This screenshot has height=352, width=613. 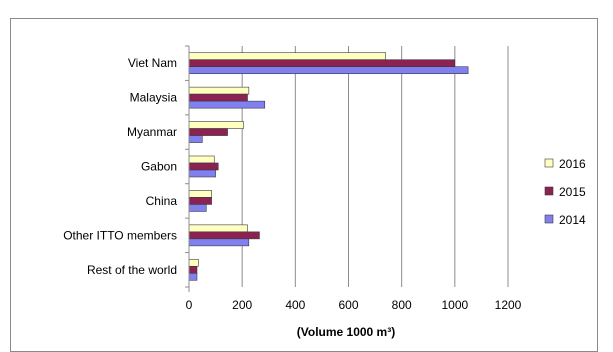 I want to click on category-label: Rest of the world, so click(x=132, y=270).